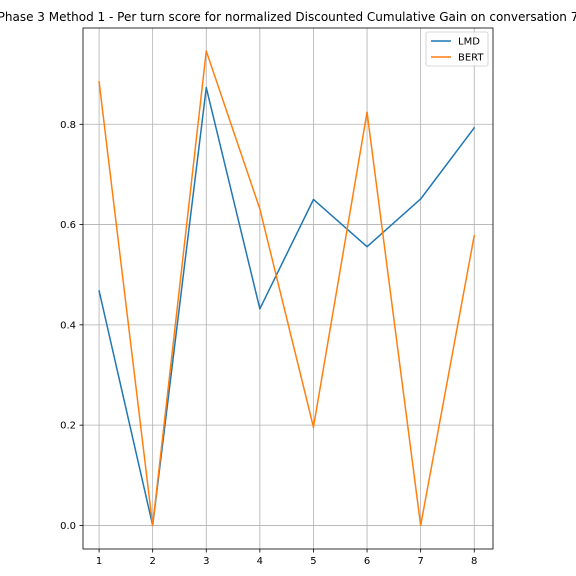  I want to click on legend: LMD BERT, so click(457, 49).